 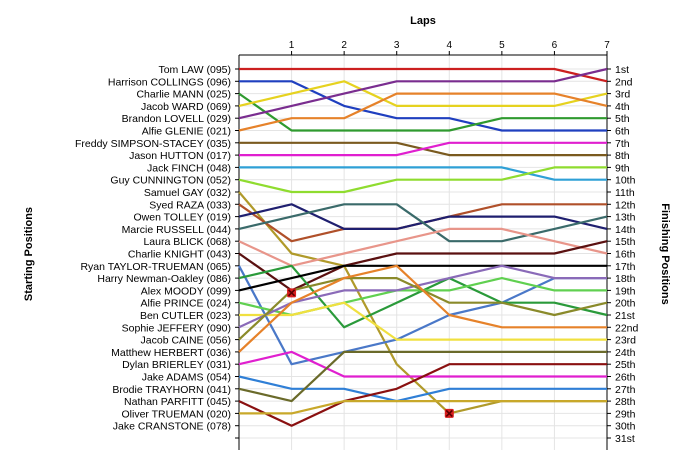 I want to click on finishing-position-label: 3rd, so click(x=622, y=95).